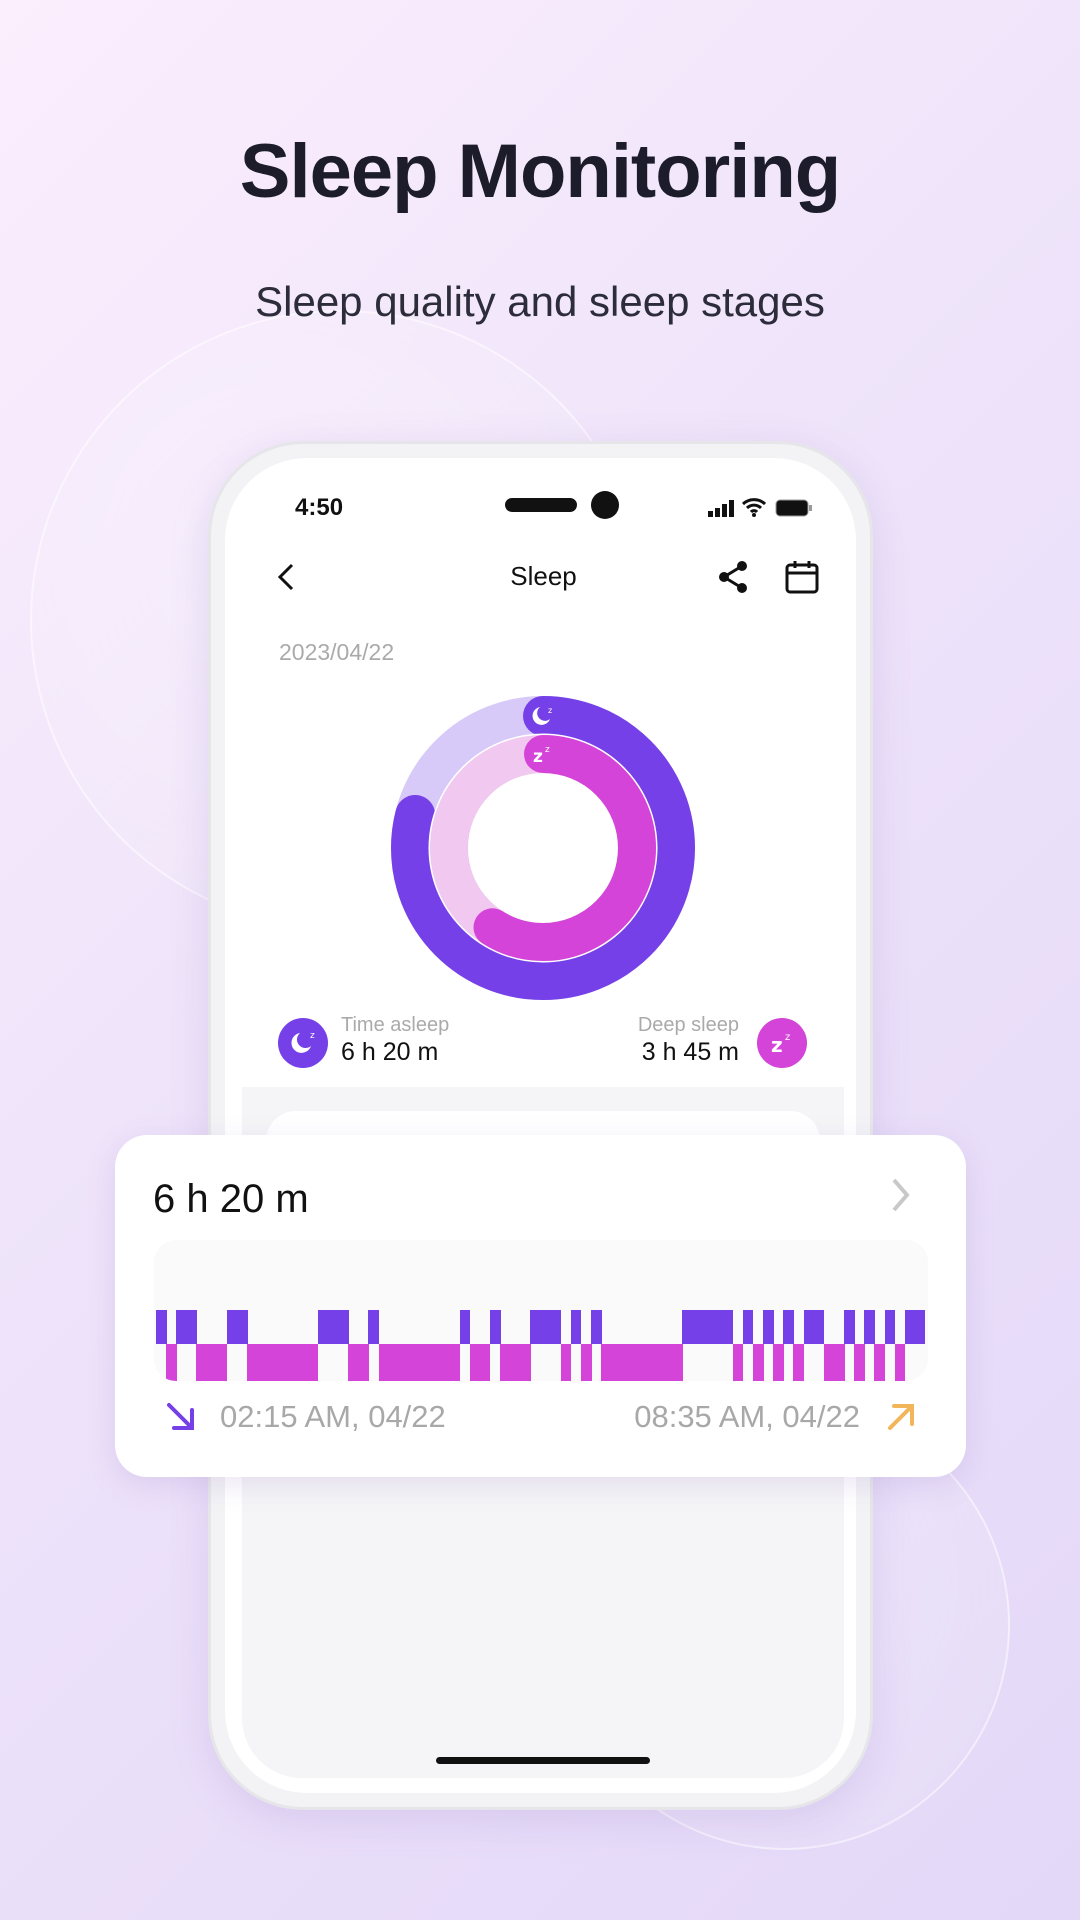  Describe the element at coordinates (901, 1195) in the screenshot. I see `chevron-right-icon` at that location.